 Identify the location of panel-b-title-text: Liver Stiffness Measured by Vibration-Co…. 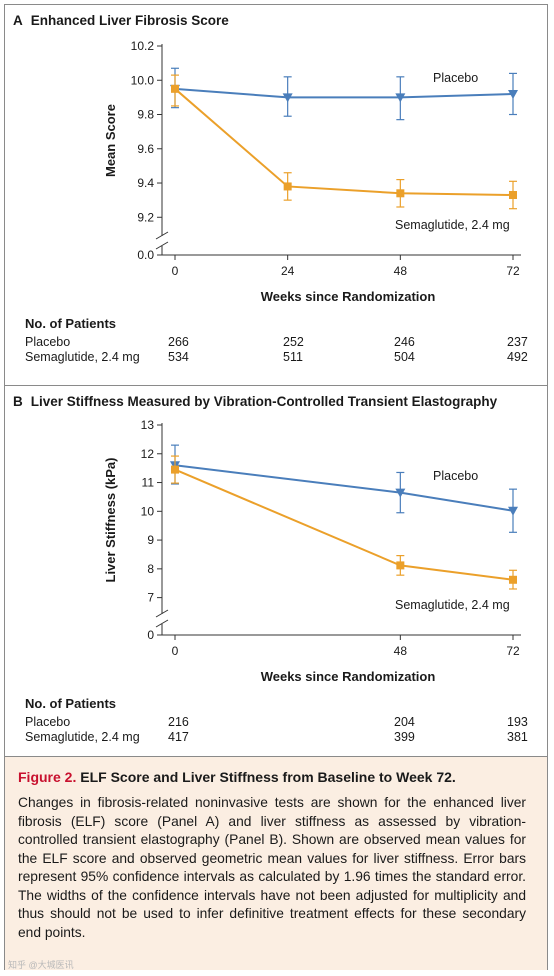
(264, 401).